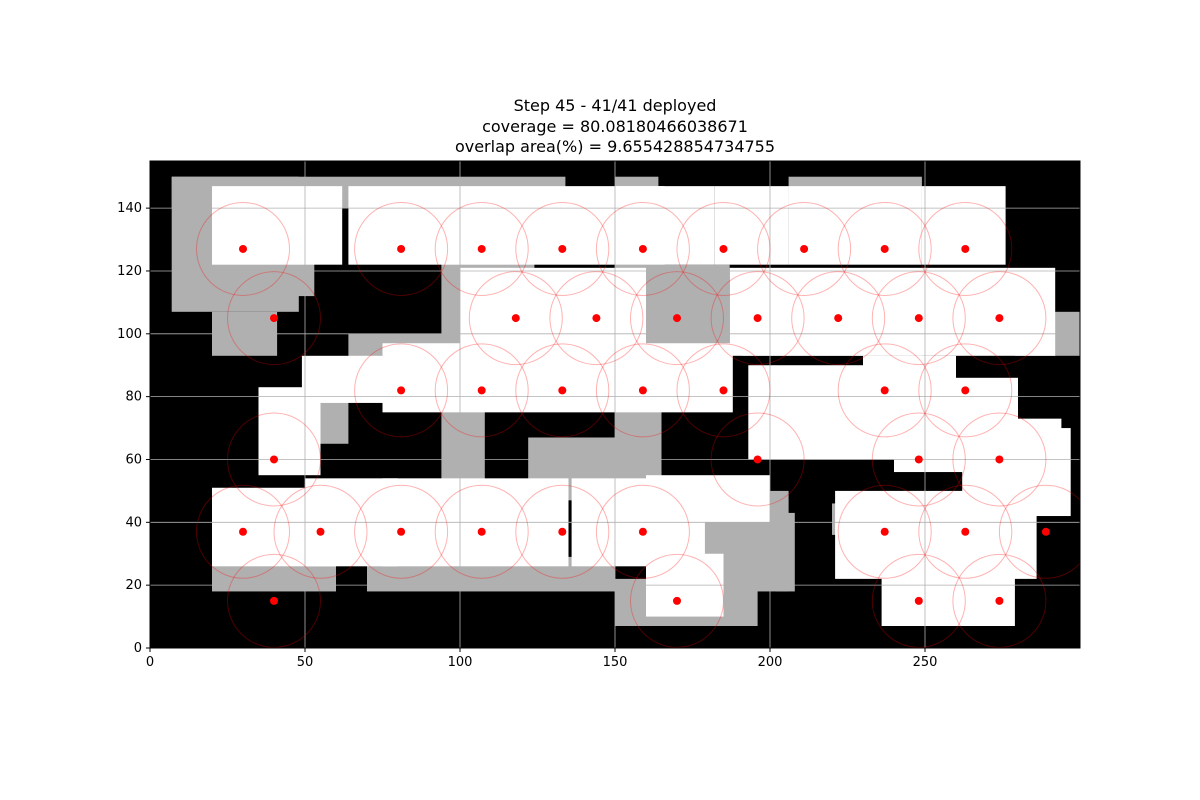 The width and height of the screenshot is (1200, 800). Describe the element at coordinates (770, 662) in the screenshot. I see `x-tick-label: 200` at that location.